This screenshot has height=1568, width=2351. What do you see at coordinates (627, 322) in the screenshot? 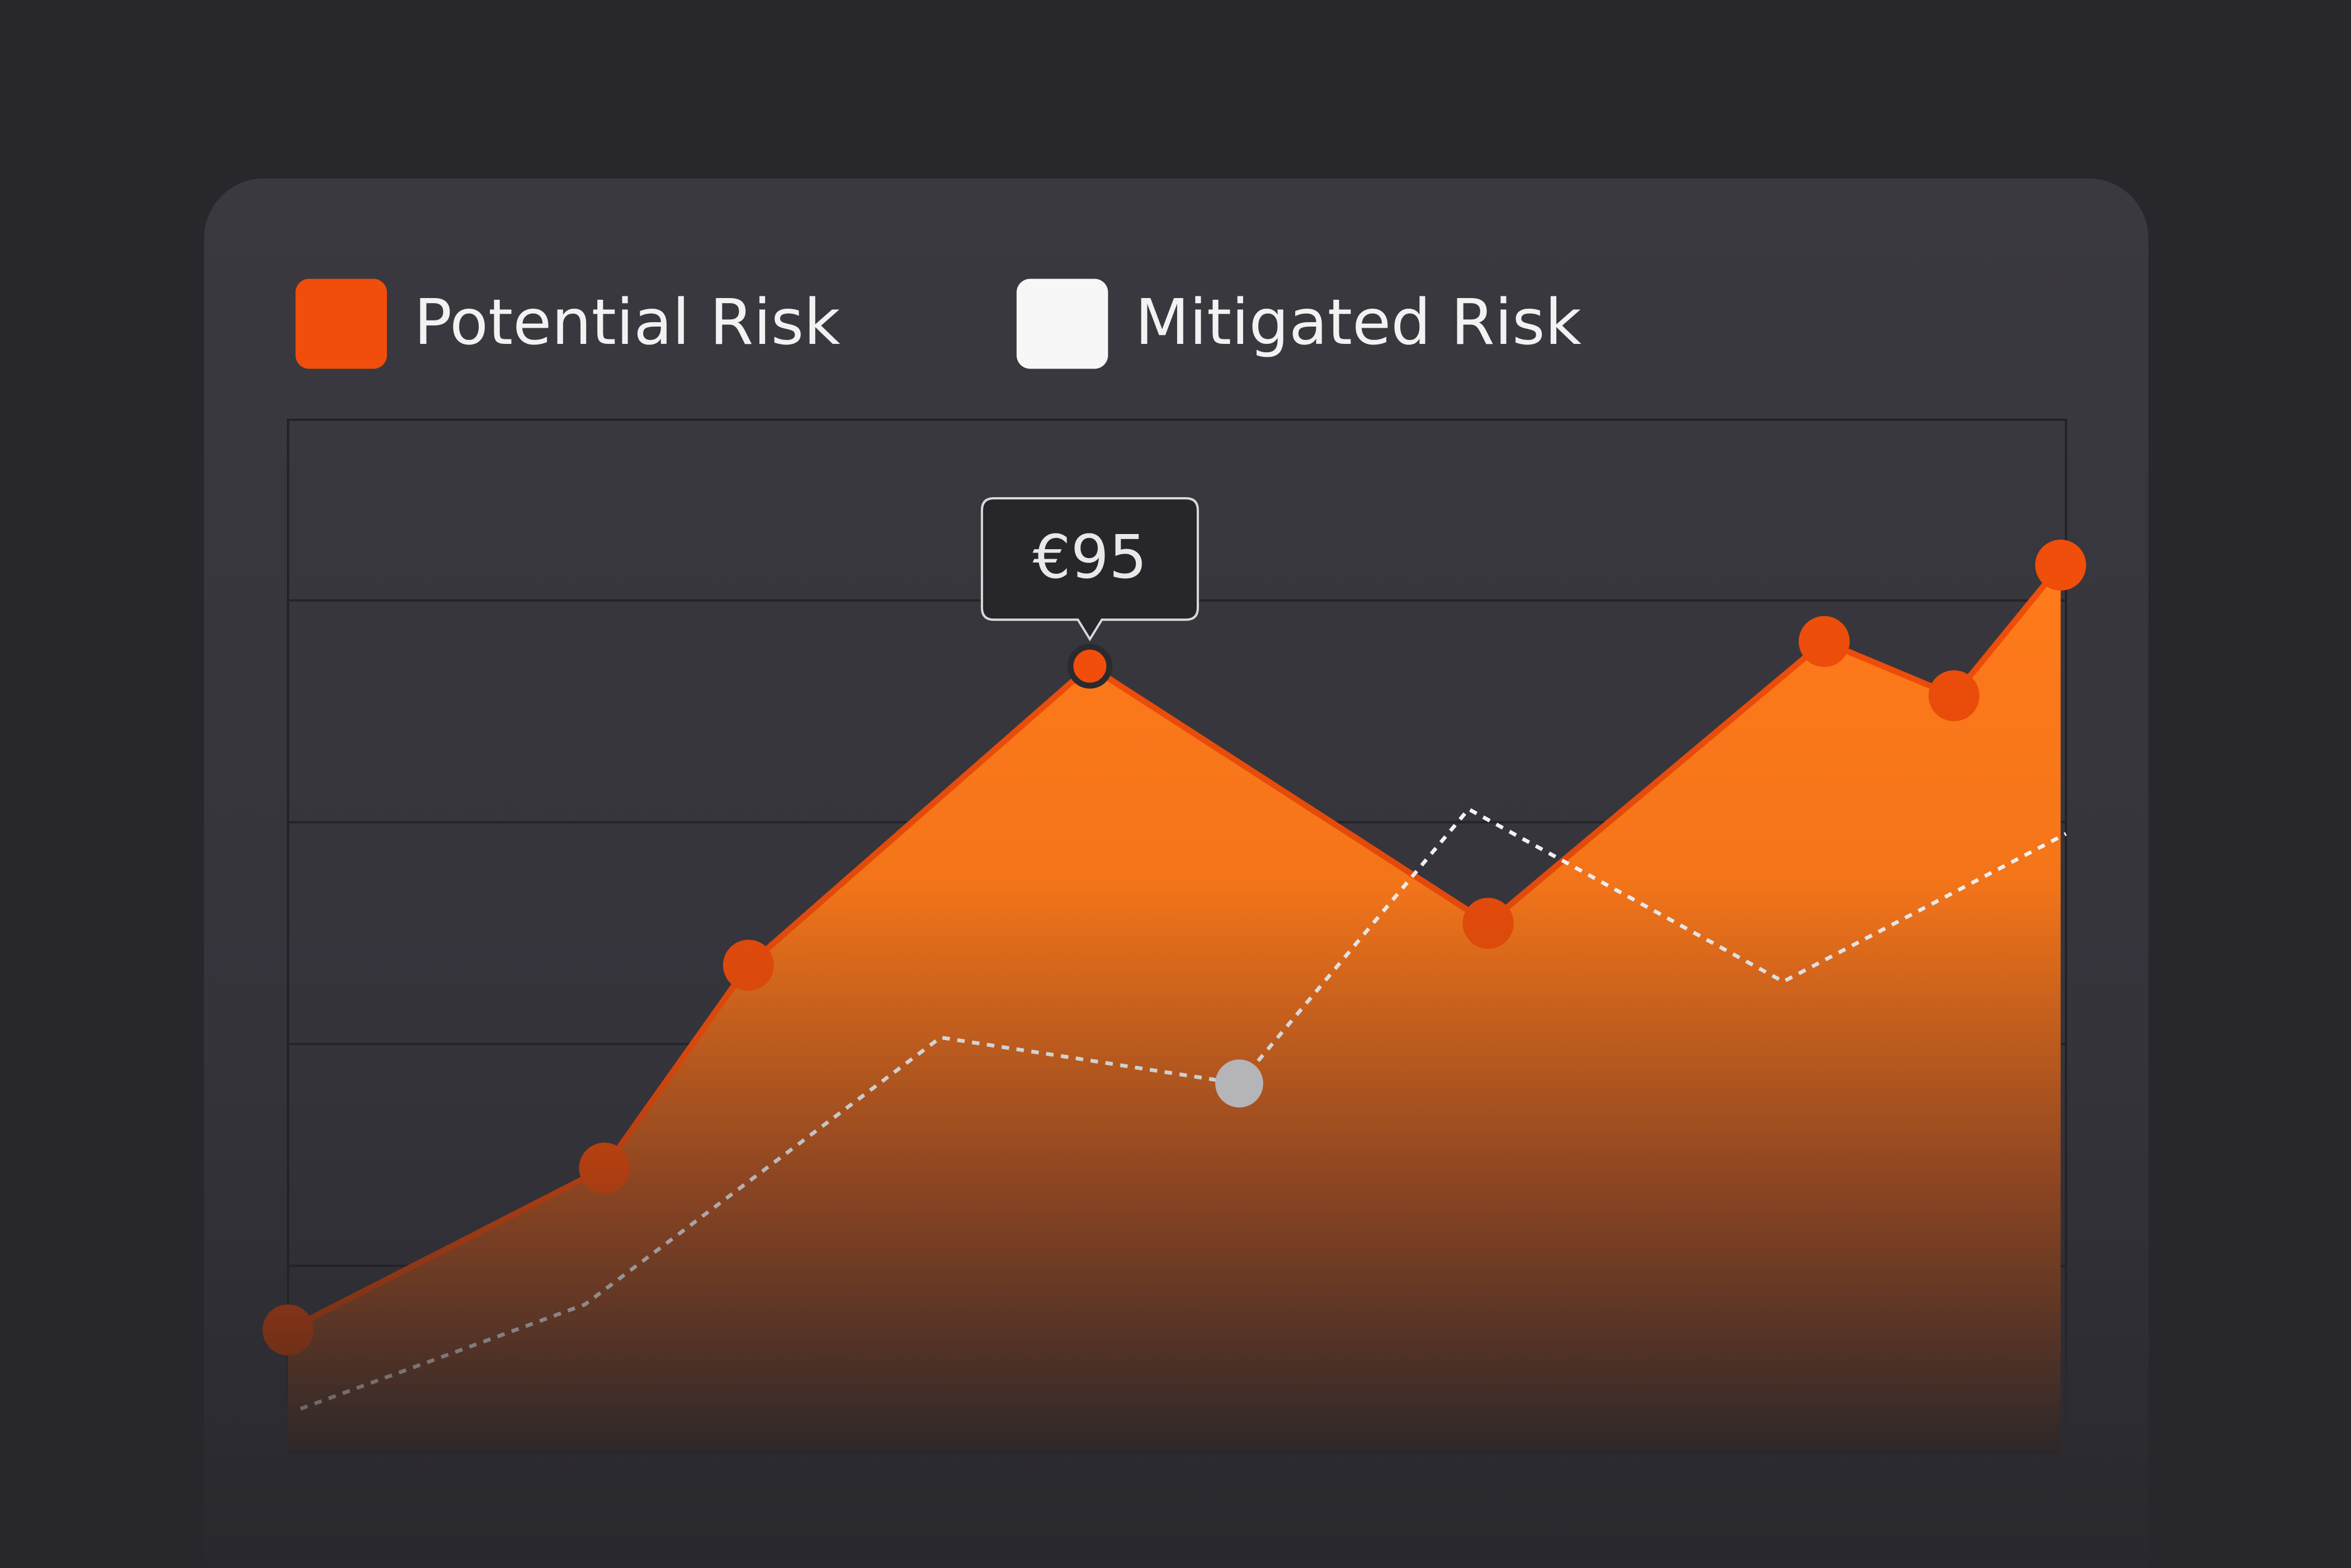
I see `legend-label: Potential Risk` at bounding box center [627, 322].